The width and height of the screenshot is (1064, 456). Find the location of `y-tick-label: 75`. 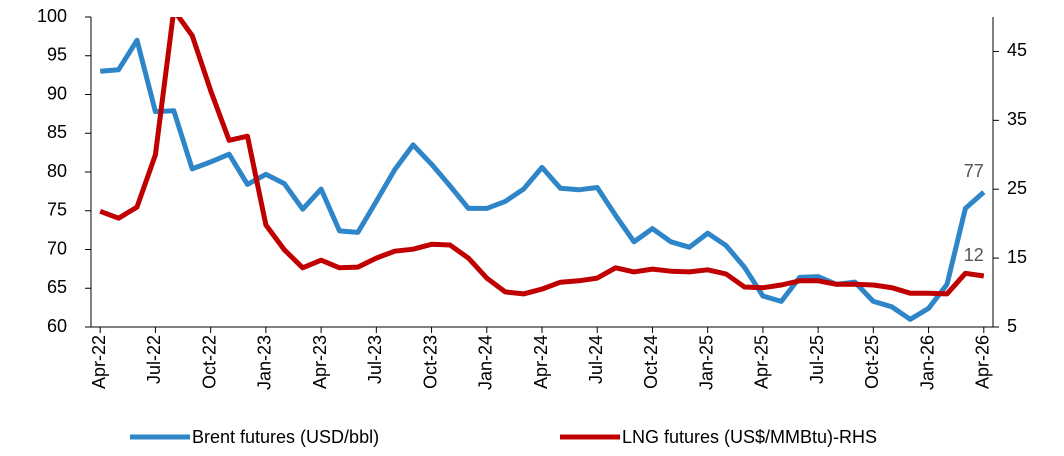

y-tick-label: 75 is located at coordinates (57, 210).